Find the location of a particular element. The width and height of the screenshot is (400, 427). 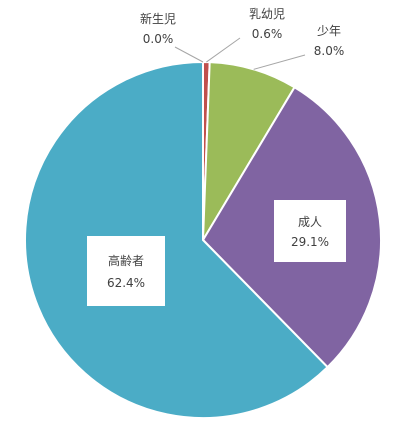

leader-lines is located at coordinates (240, 53).